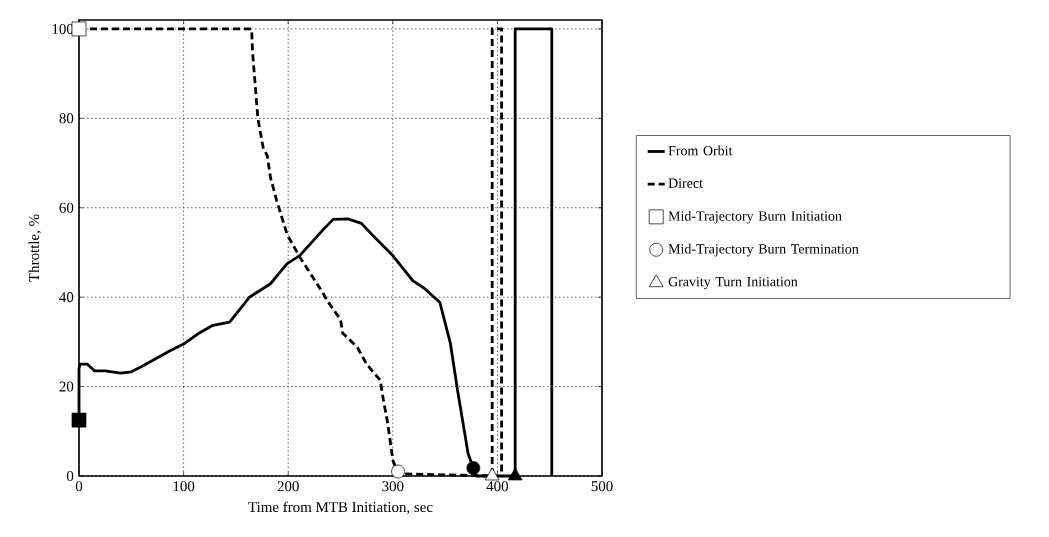 The height and width of the screenshot is (537, 1049). What do you see at coordinates (685, 183) in the screenshot?
I see `legend-label: Direct` at bounding box center [685, 183].